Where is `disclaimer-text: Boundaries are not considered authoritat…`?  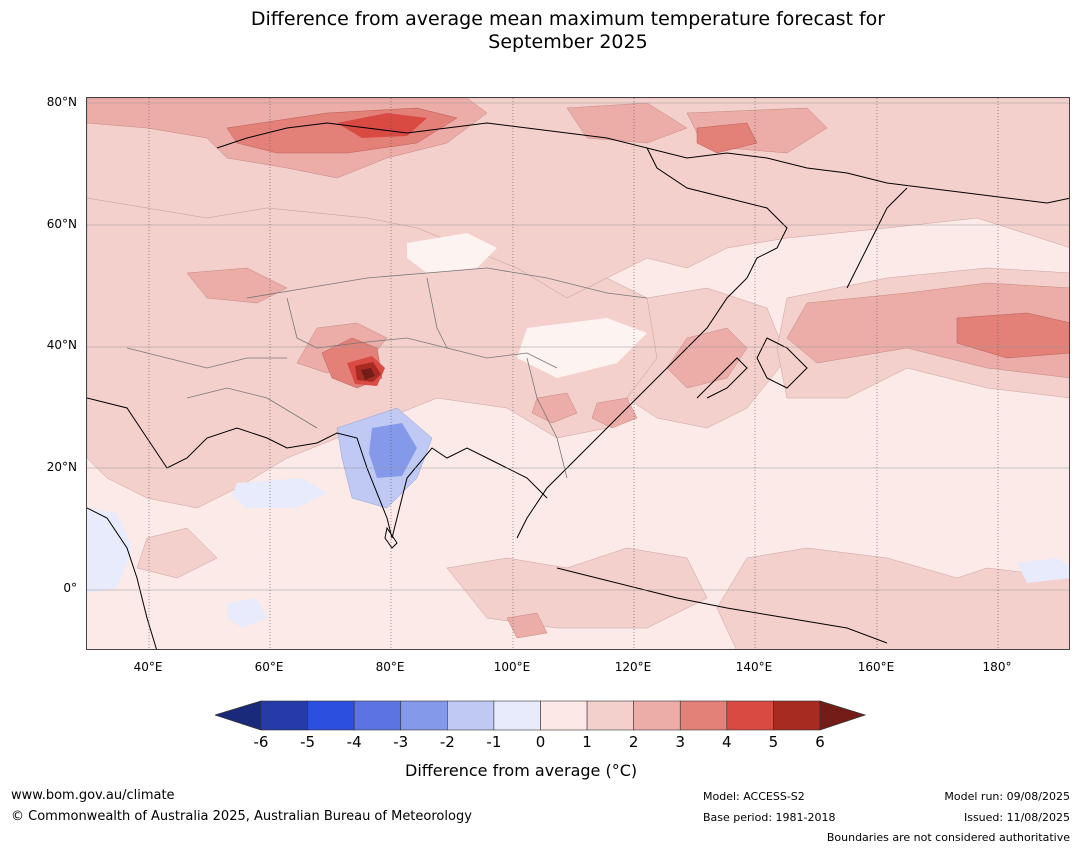
disclaimer-text: Boundaries are not considered authoritat… is located at coordinates (948, 837).